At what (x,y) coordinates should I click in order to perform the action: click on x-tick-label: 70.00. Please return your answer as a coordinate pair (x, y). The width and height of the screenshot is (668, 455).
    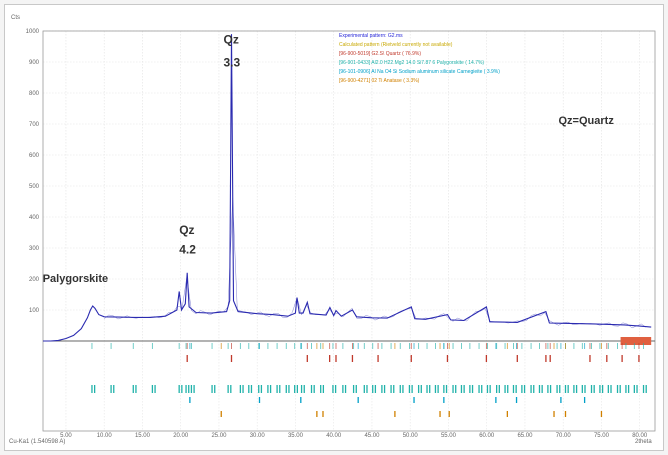
    Looking at the image, I should click on (564, 436).